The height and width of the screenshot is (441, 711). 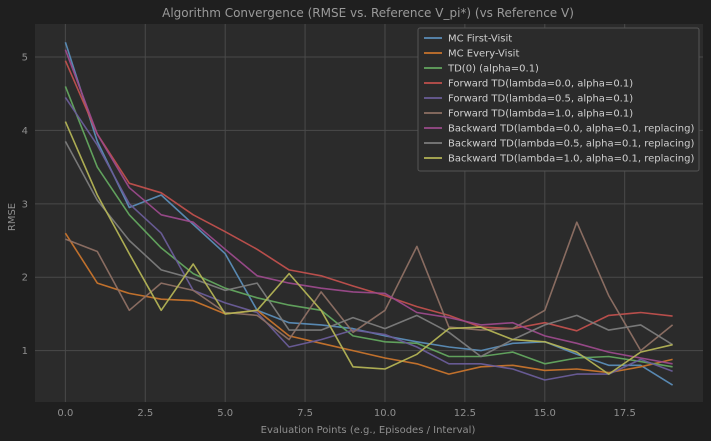 What do you see at coordinates (483, 54) in the screenshot?
I see `legend-label: MC Every-Visit` at bounding box center [483, 54].